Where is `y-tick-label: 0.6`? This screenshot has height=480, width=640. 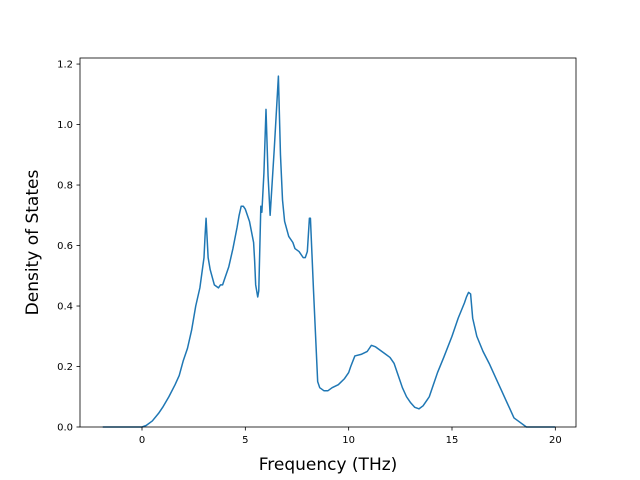
y-tick-label: 0.6 is located at coordinates (65, 246).